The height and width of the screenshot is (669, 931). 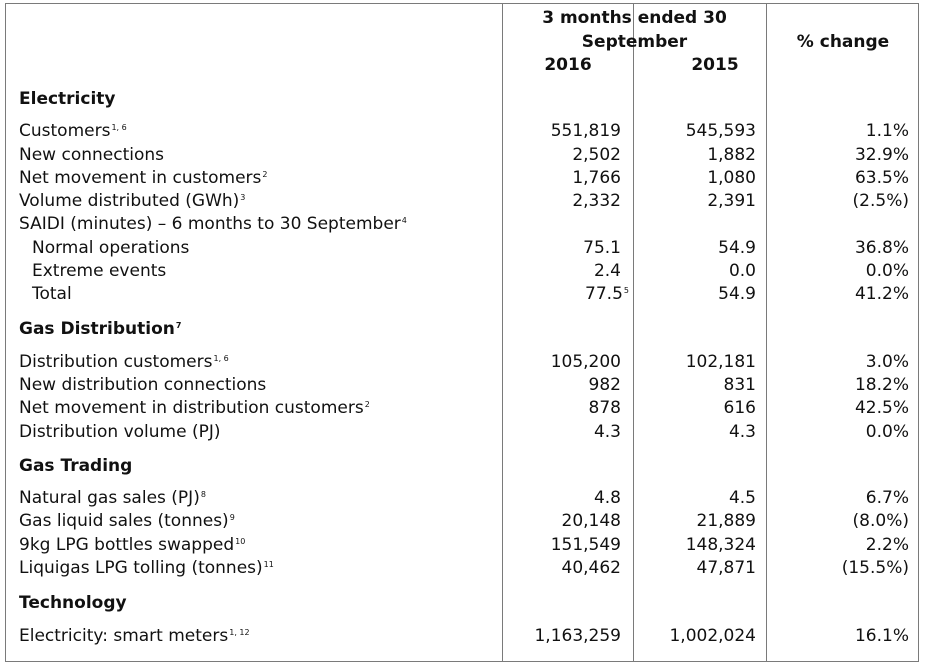 I want to click on table-row: Normal operations 75.1 54.9 36.8%, so click(x=465, y=248).